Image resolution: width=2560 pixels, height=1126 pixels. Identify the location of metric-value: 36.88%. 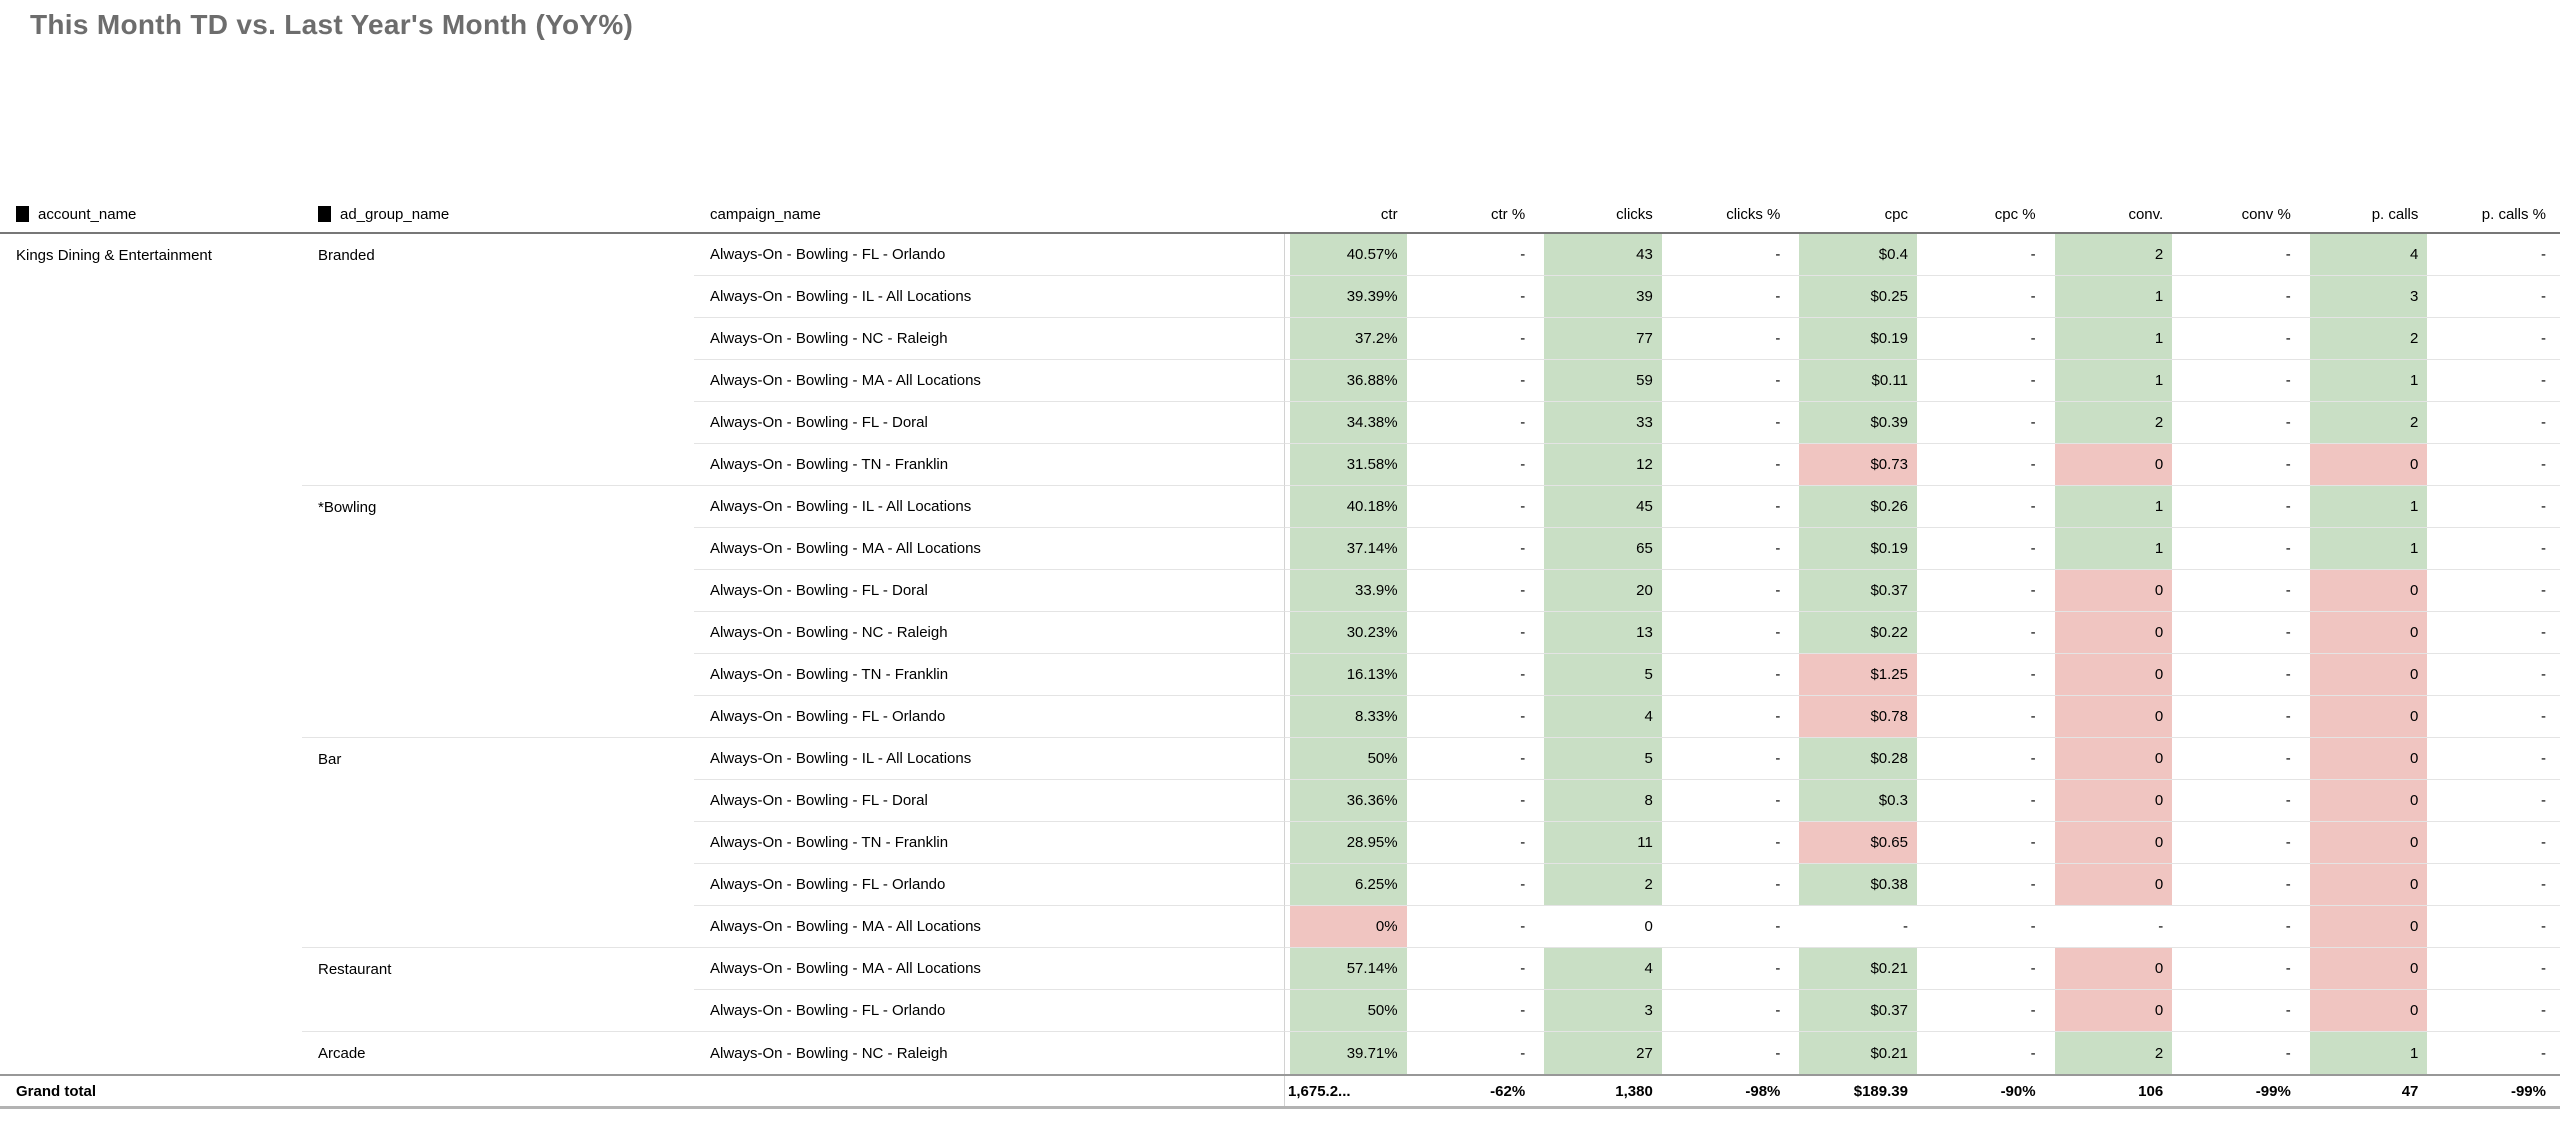
(1372, 380).